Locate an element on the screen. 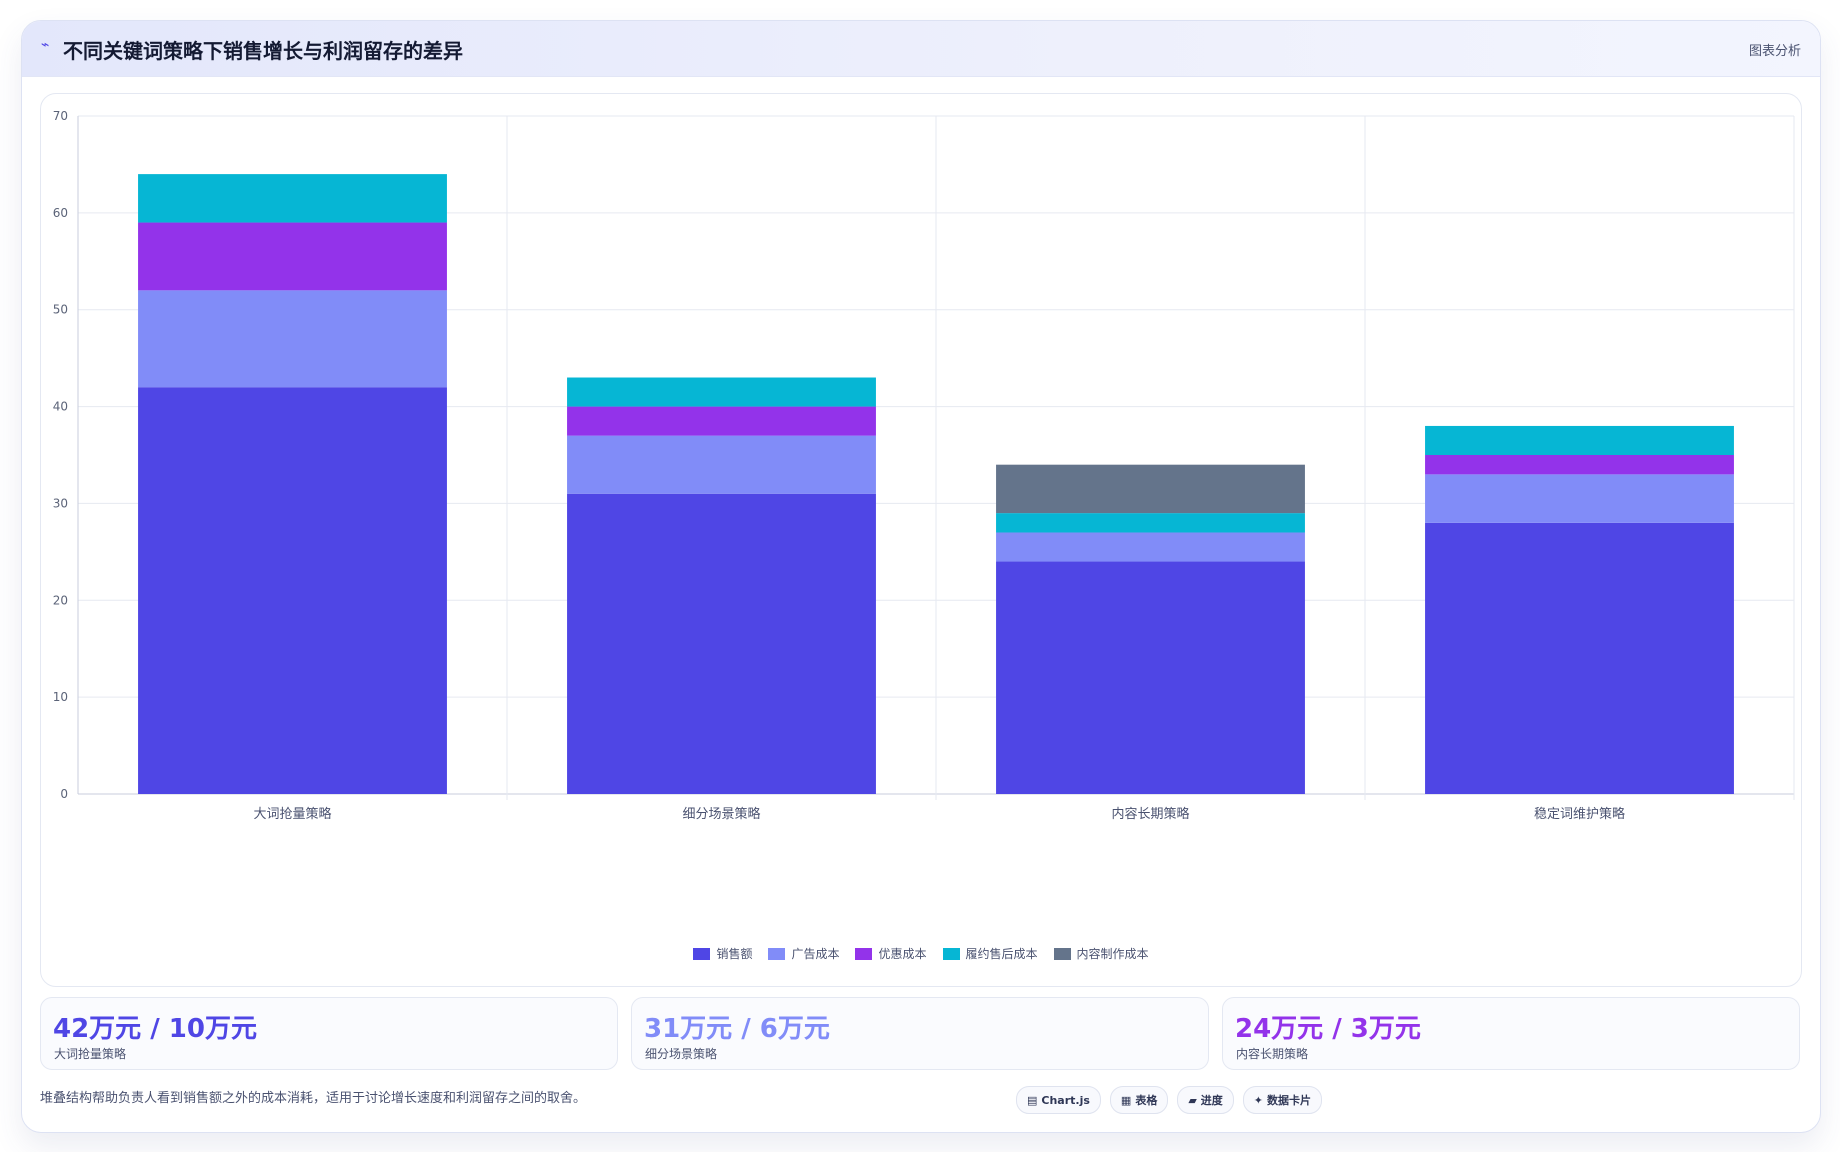 Image resolution: width=1840 pixels, height=1152 pixels. x-tick-label: 内容长期策略 is located at coordinates (1150, 814).